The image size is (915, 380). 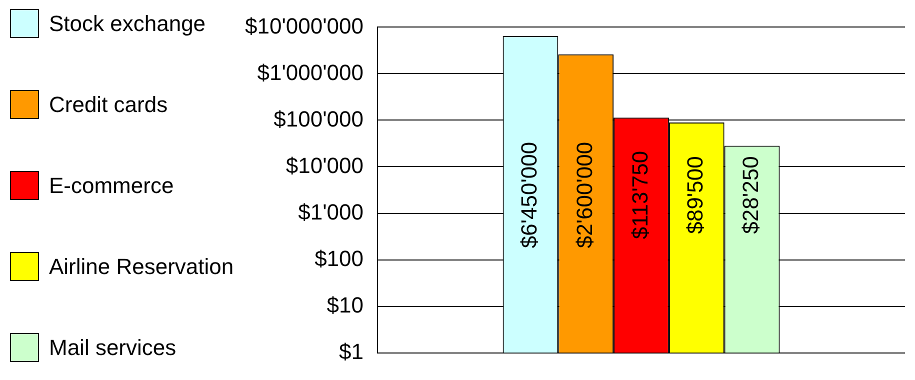 What do you see at coordinates (310, 72) in the screenshot?
I see `y-tick-label: $1'000'000` at bounding box center [310, 72].